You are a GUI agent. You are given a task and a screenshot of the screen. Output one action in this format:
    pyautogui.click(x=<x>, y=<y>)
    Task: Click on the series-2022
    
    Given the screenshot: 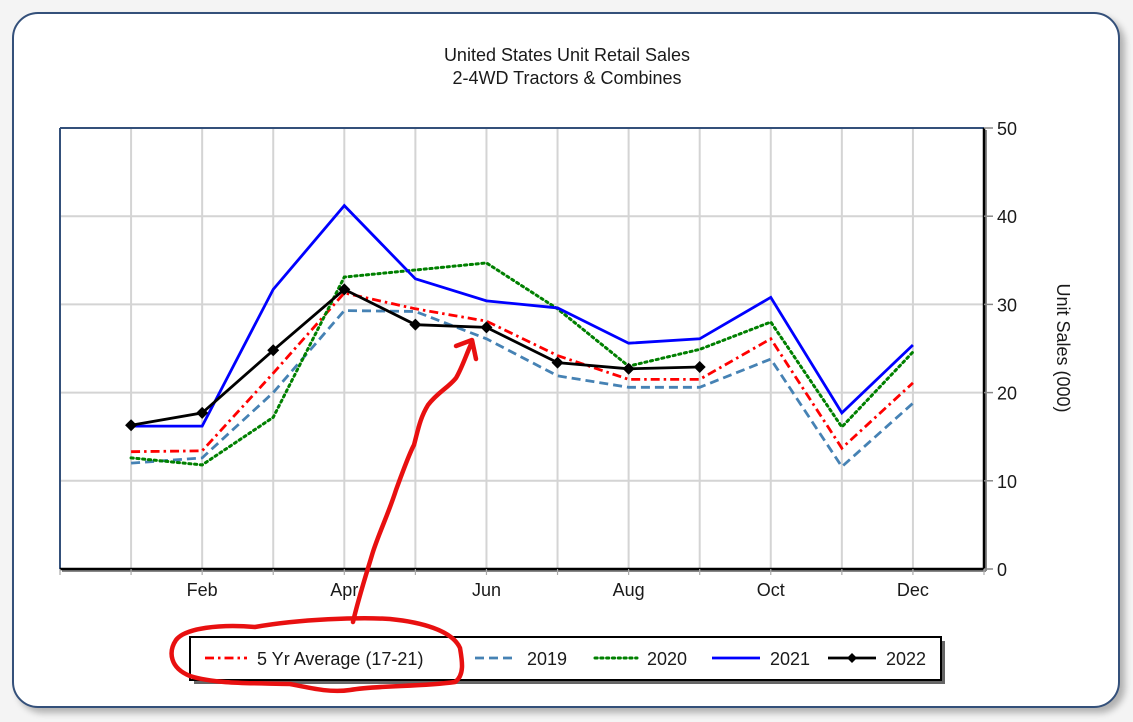 What is the action you would take?
    pyautogui.click(x=415, y=357)
    